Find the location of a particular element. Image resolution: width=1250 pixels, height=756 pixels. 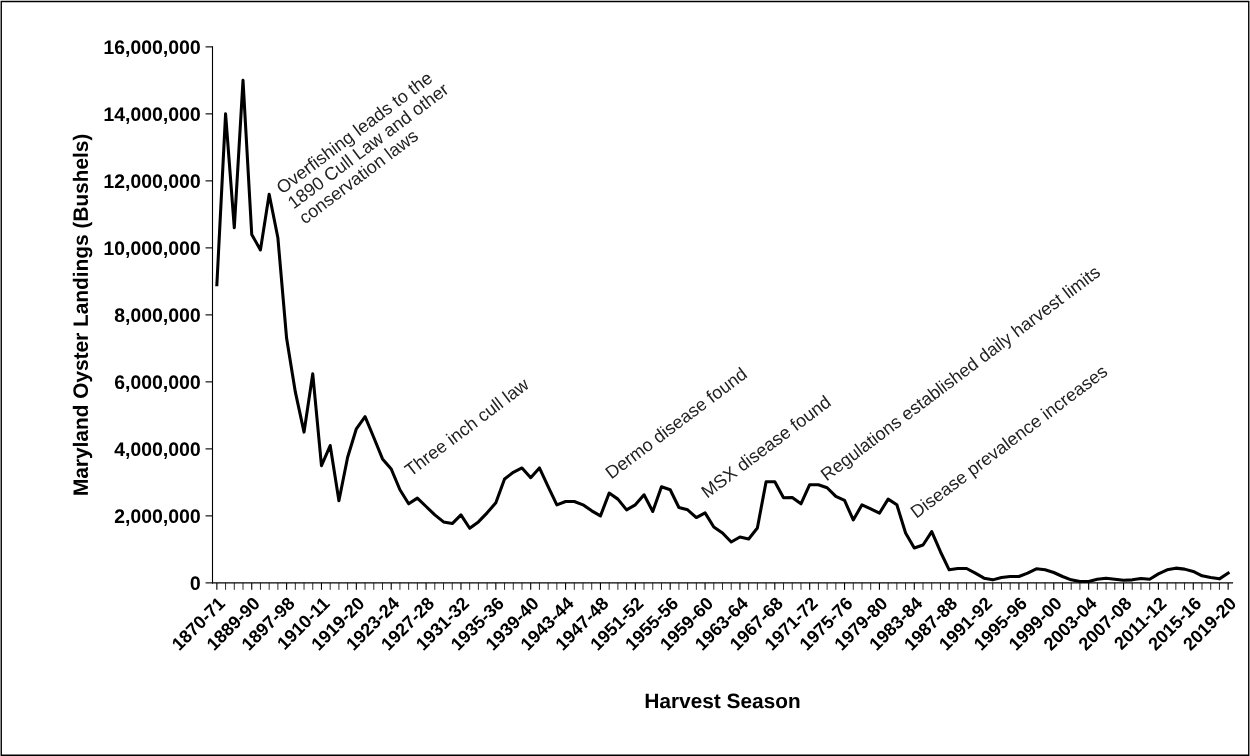

y-tick-label: 10,000,000 is located at coordinates (152, 249).